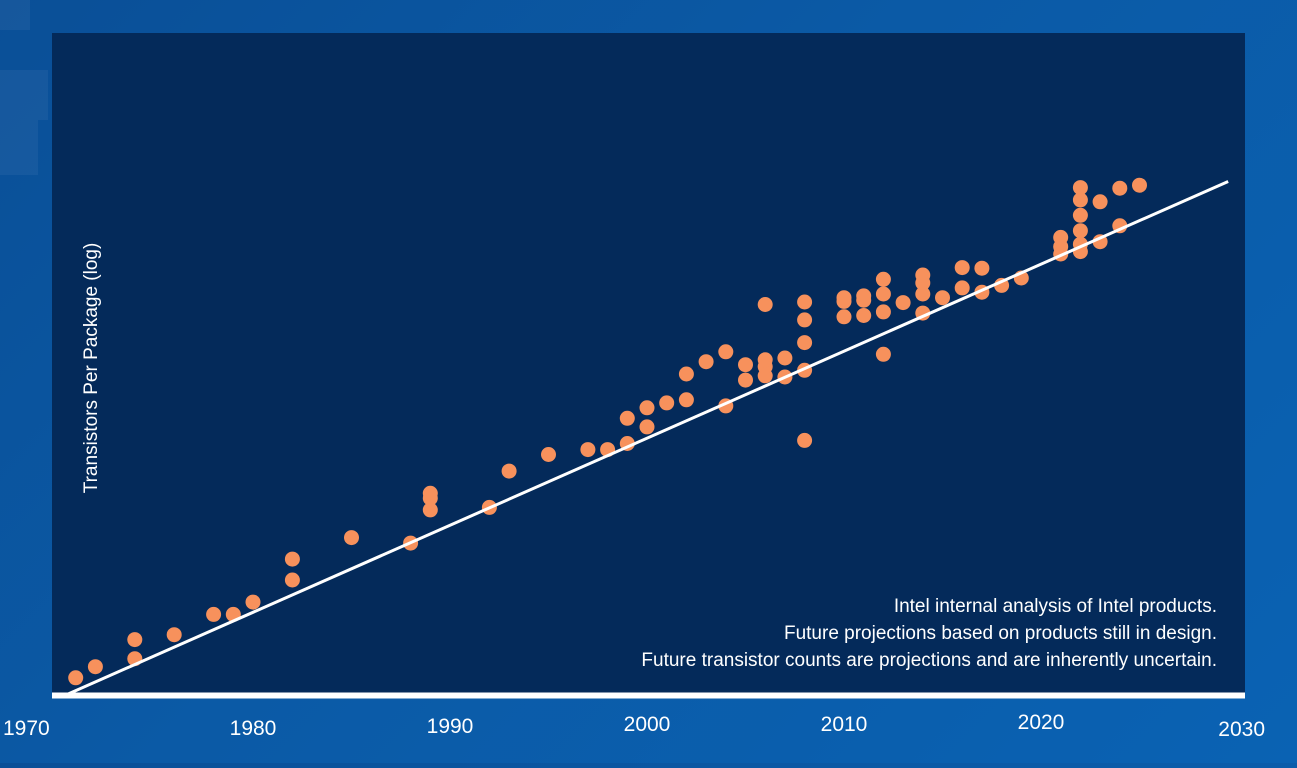  I want to click on x-tick-label: 2010, so click(844, 724).